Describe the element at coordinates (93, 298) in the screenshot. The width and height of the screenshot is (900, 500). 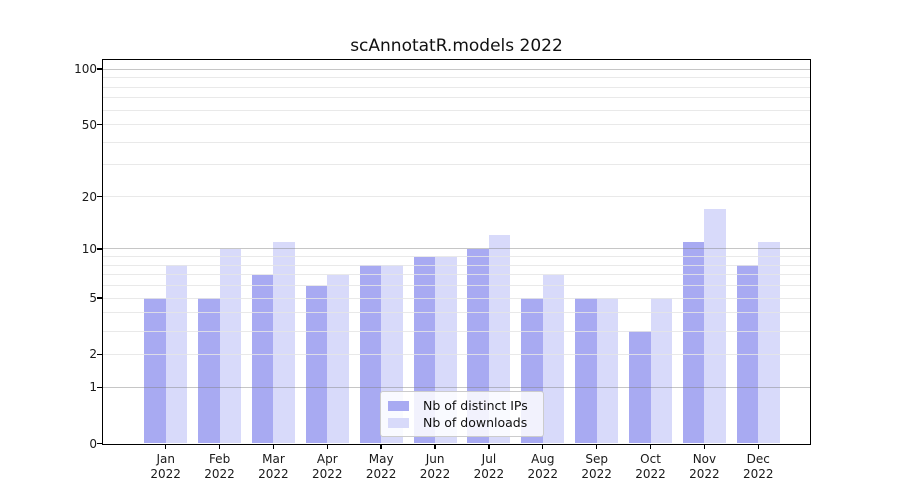
I see `y-tick-label-5: 5` at that location.